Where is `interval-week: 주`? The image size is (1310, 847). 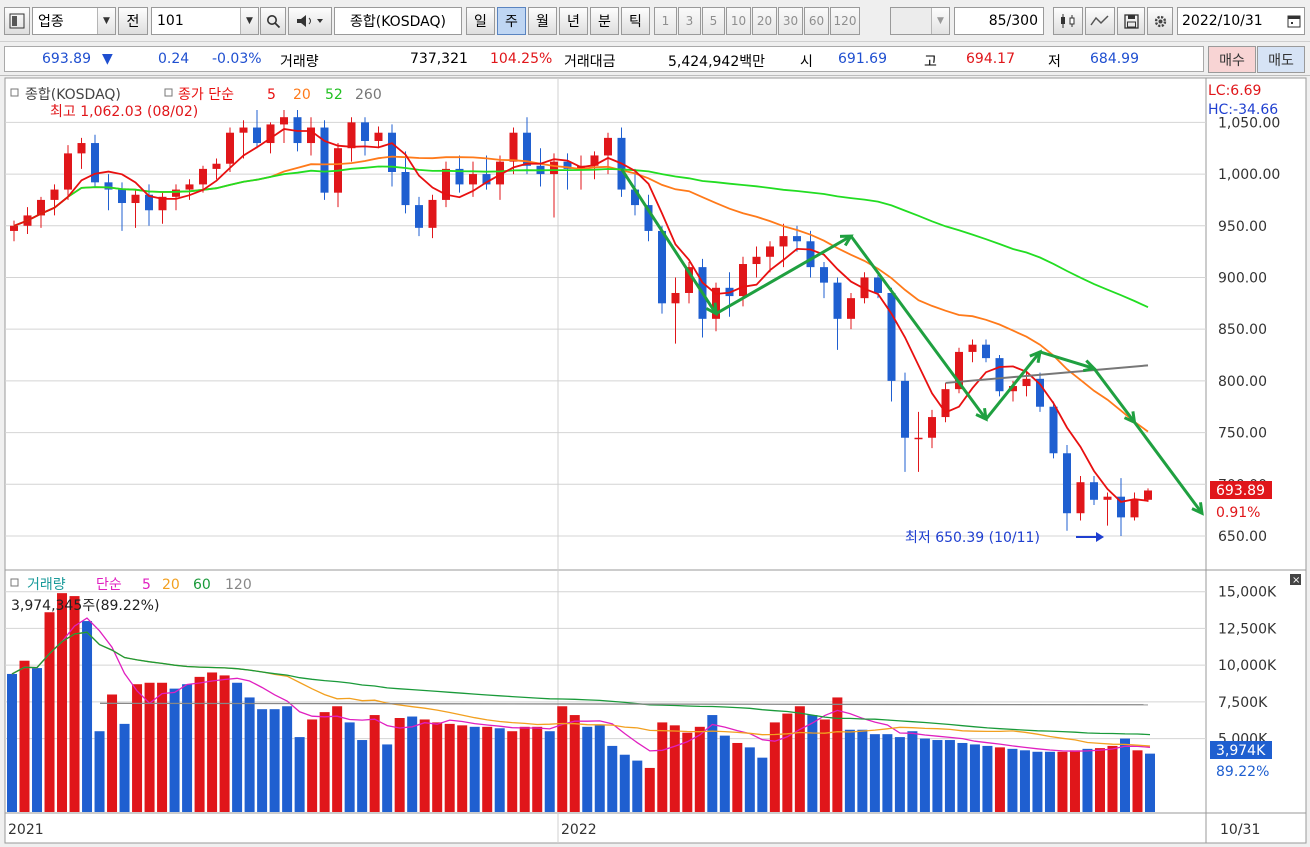 interval-week: 주 is located at coordinates (511, 21).